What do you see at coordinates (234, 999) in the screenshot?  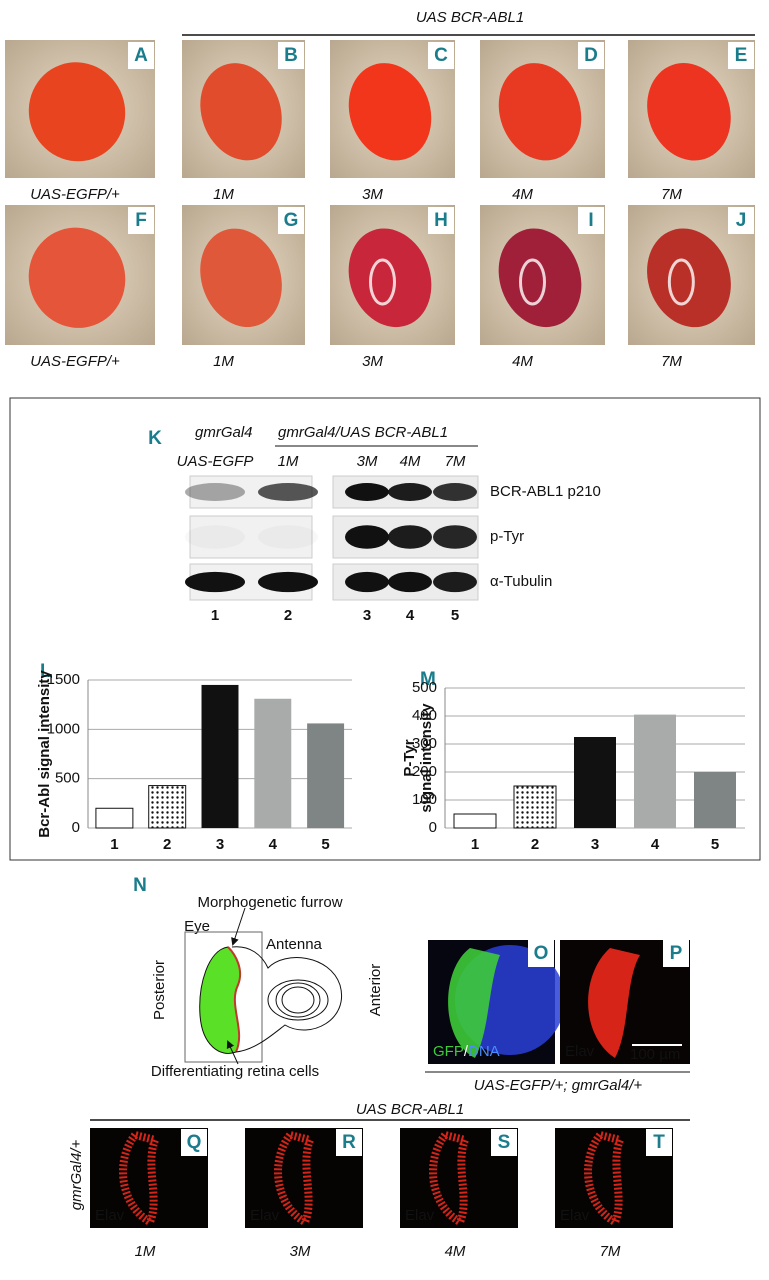 I see `furrow` at bounding box center [234, 999].